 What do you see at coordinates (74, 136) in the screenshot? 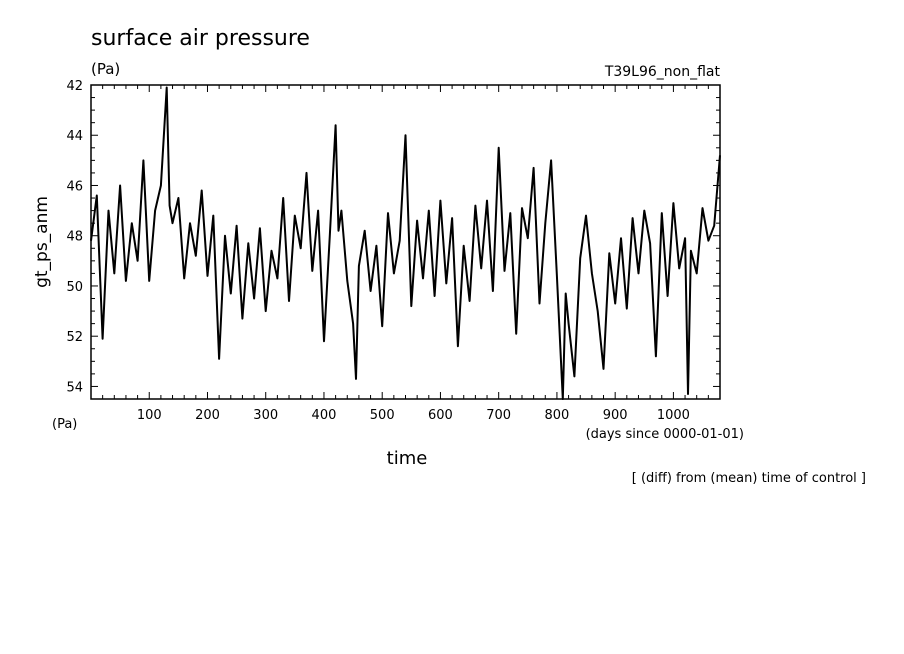
I see `y-tick-label: 44` at bounding box center [74, 136].